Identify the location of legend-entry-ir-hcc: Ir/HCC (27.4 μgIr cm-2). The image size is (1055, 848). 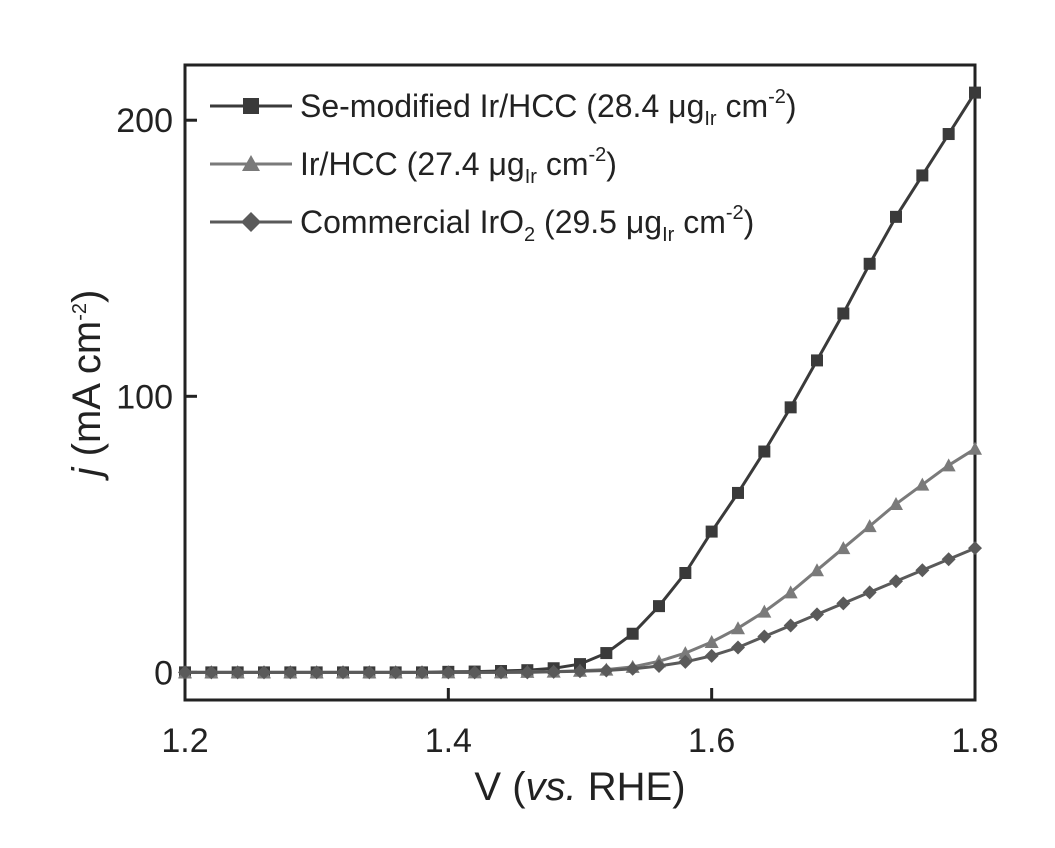
(413, 166).